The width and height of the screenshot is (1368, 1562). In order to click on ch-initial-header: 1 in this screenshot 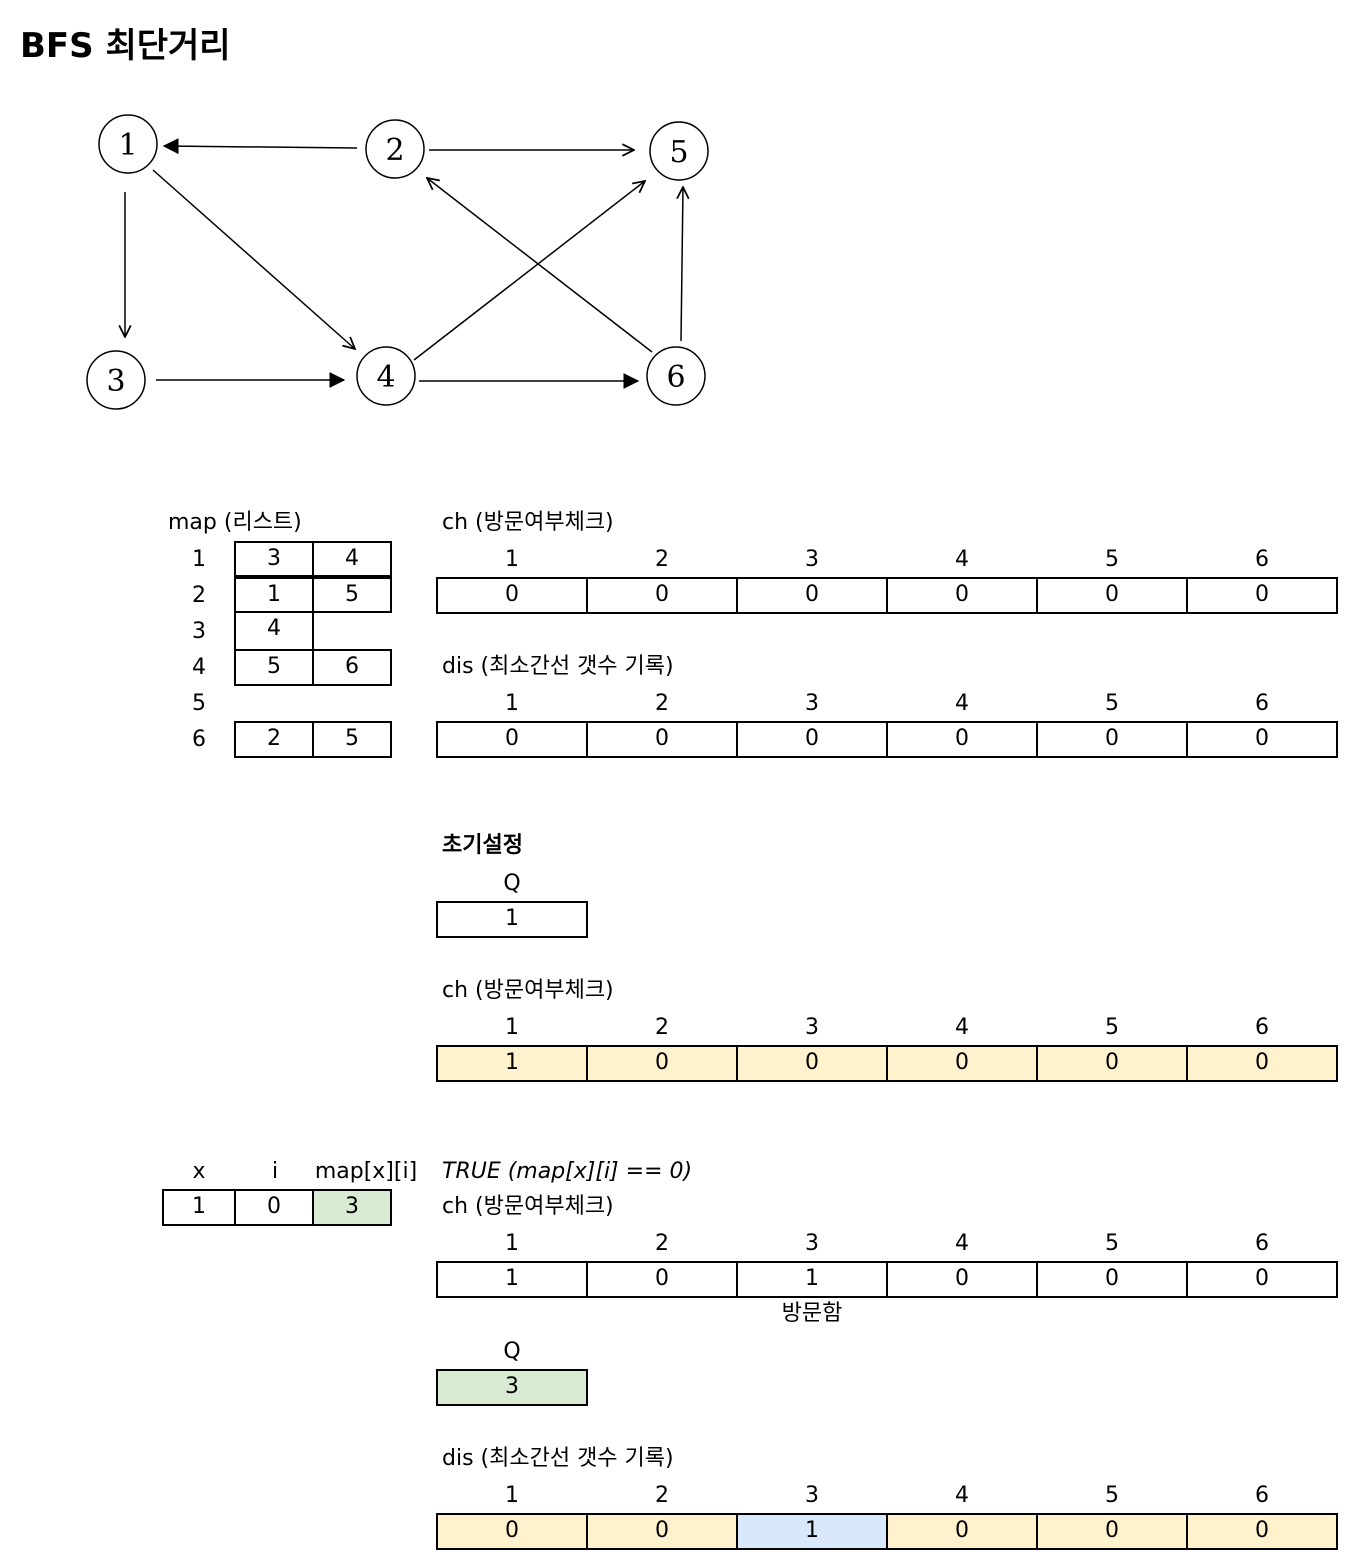, I will do `click(512, 559)`.